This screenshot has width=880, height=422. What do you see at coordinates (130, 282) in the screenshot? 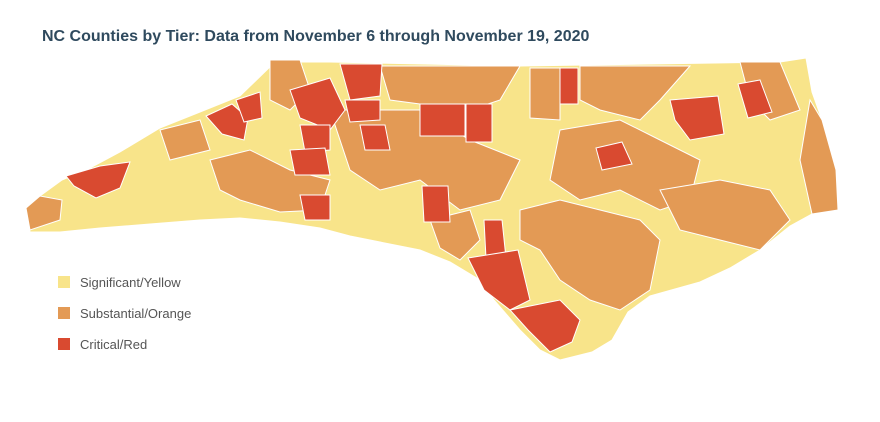
I see `legend-label-yellow: Significant/Yellow` at bounding box center [130, 282].